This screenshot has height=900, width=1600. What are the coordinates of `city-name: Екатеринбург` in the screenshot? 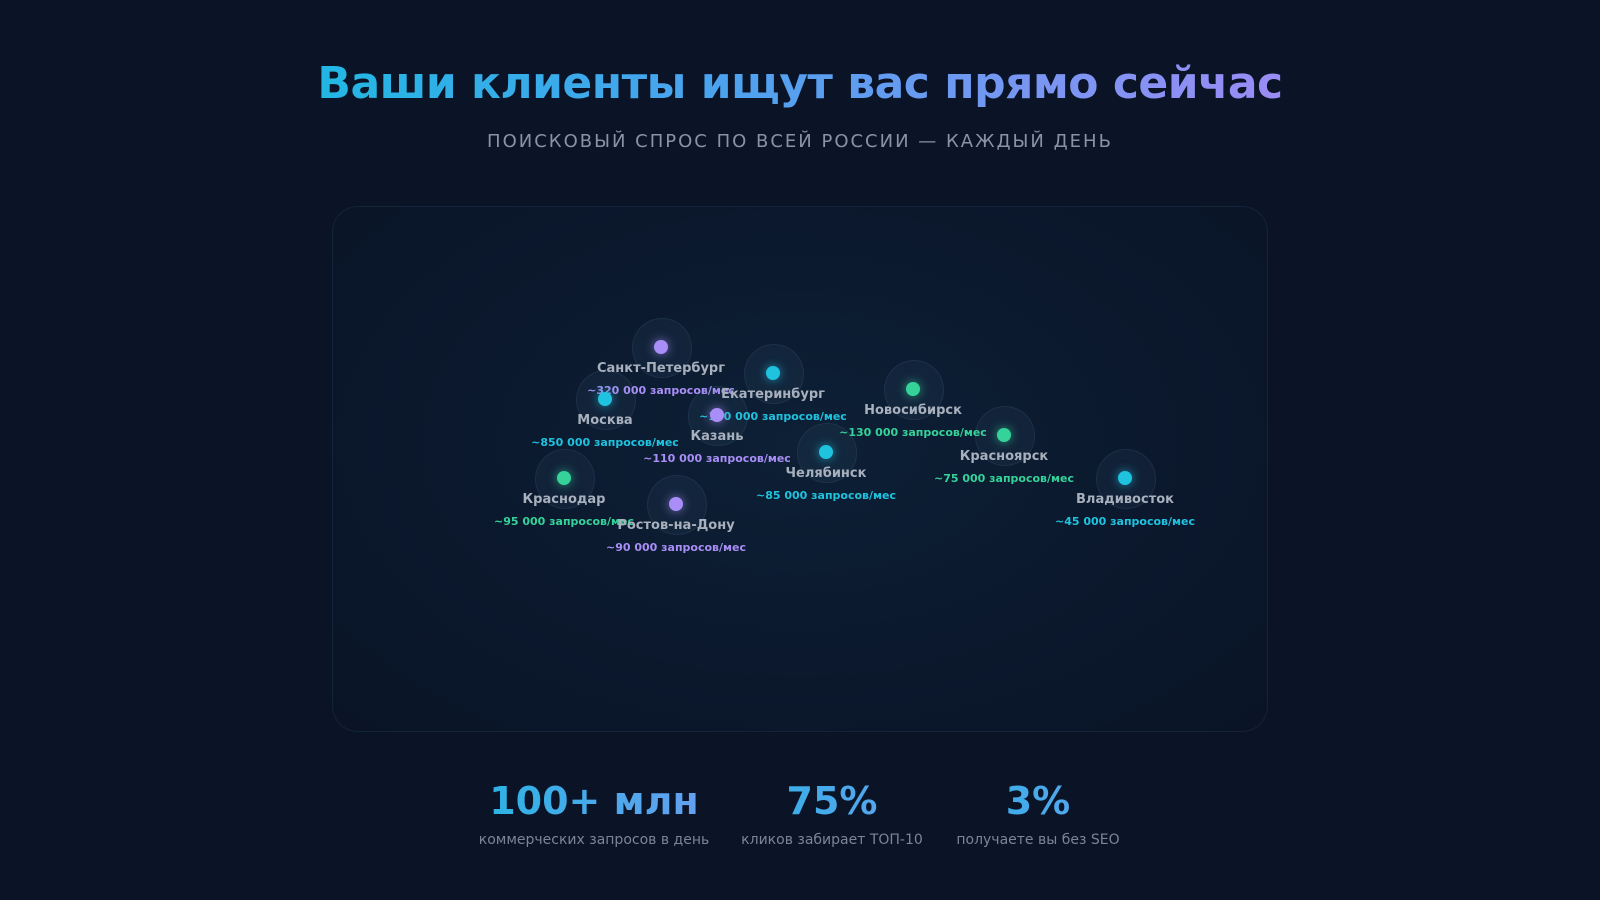 It's located at (773, 394).